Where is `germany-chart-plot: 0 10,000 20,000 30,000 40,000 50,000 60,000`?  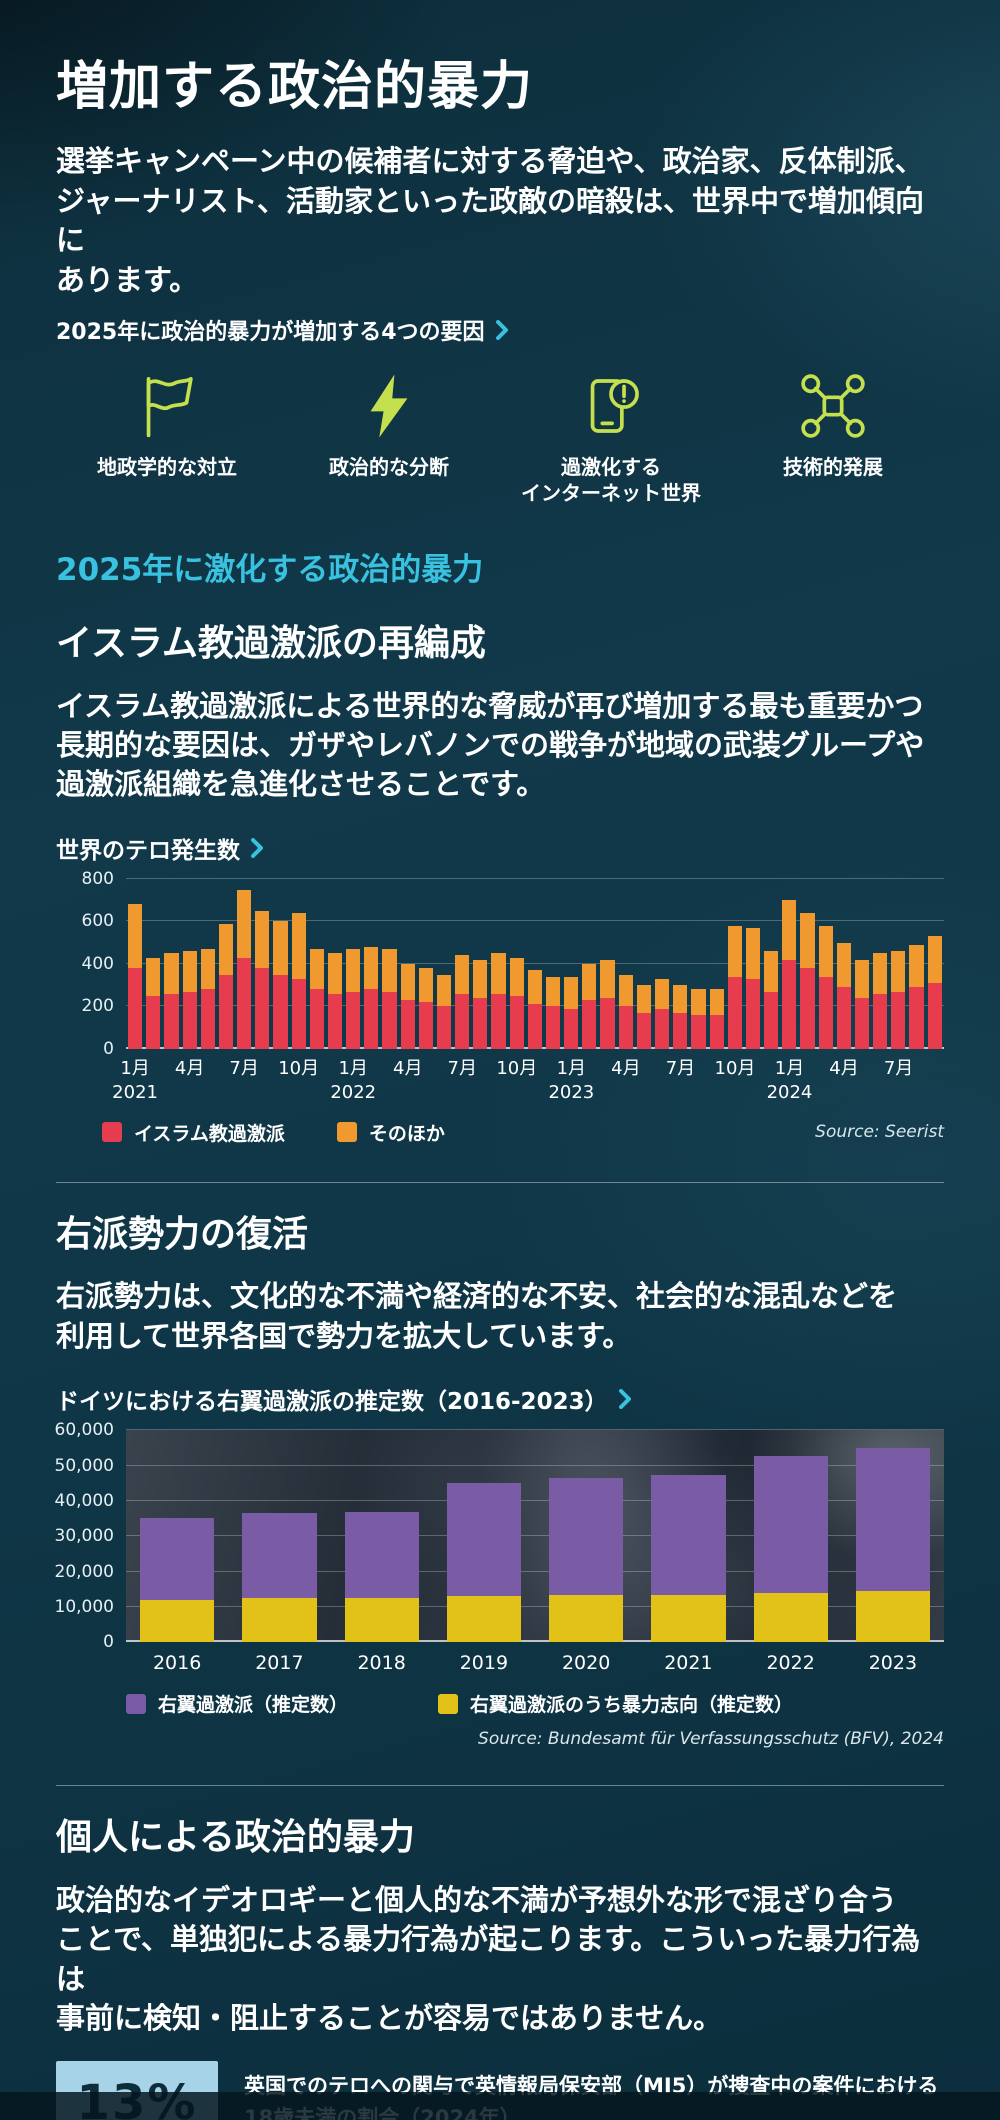
germany-chart-plot: 0 10,000 20,000 30,000 40,000 50,000 60,000 is located at coordinates (499, 1536).